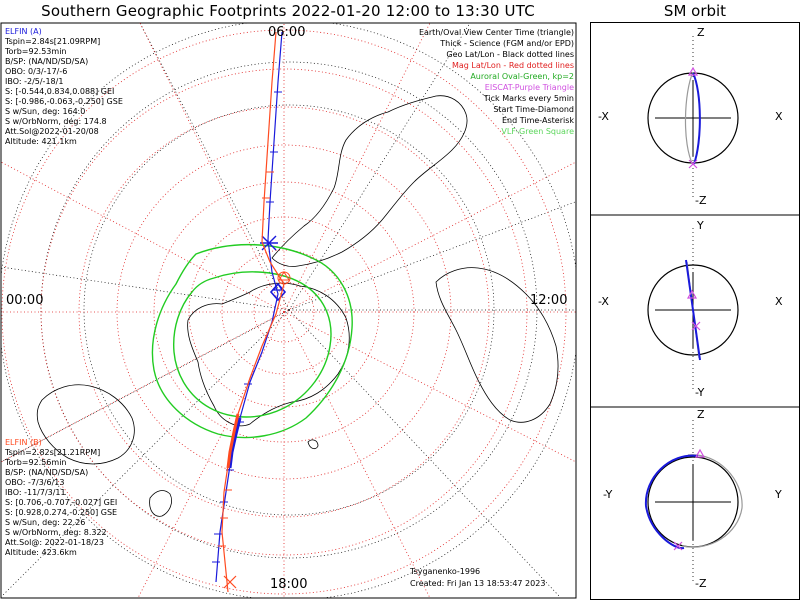 The width and height of the screenshot is (800, 600). Describe the element at coordinates (478, 583) in the screenshot. I see `footer-created: Created: Fri Jan 13 18:53:47 2023` at that location.